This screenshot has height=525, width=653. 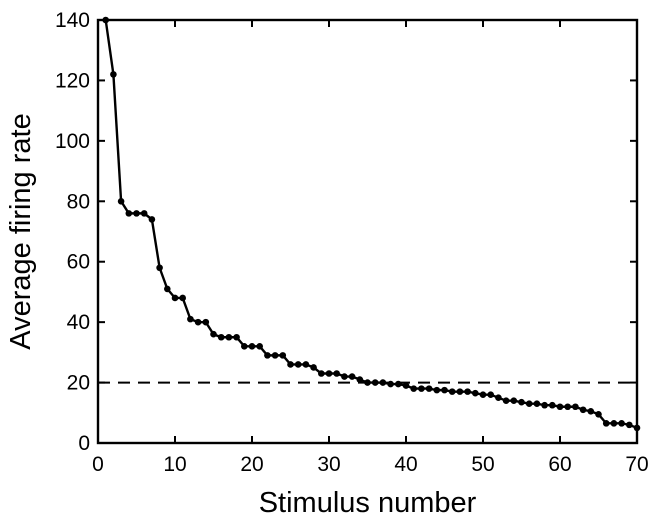 What do you see at coordinates (78, 201) in the screenshot?
I see `y-tick-label: 80` at bounding box center [78, 201].